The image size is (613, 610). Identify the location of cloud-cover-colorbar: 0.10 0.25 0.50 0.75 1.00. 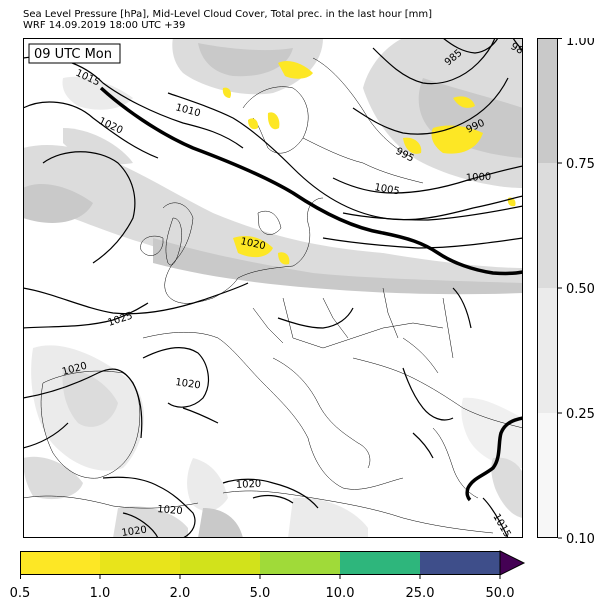
(566, 290).